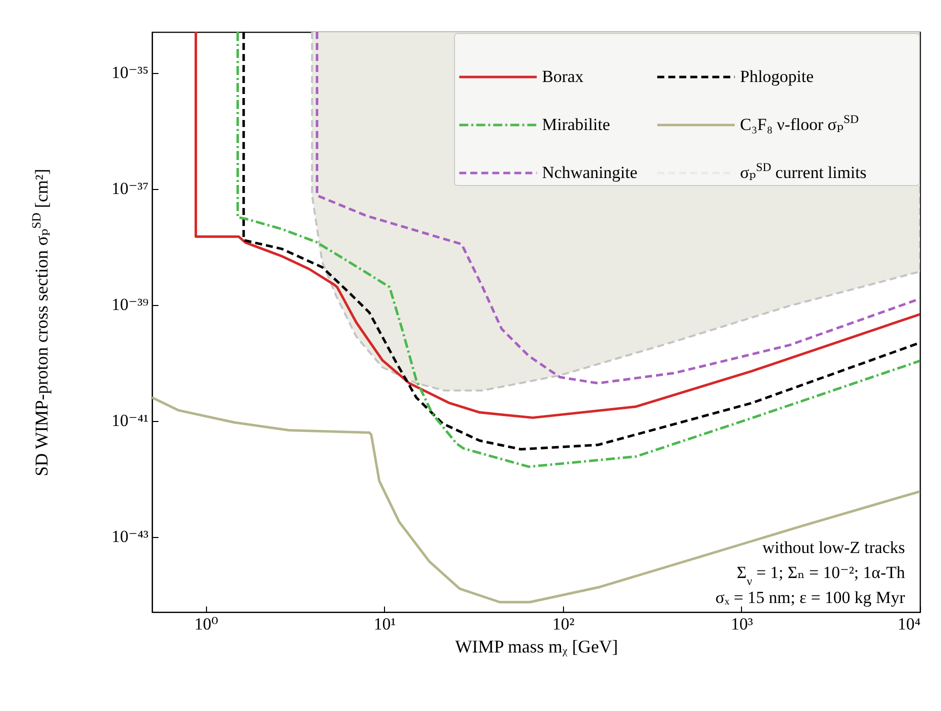 The image size is (941, 711). What do you see at coordinates (909, 624) in the screenshot?
I see `x-tick-label: 10⁴` at bounding box center [909, 624].